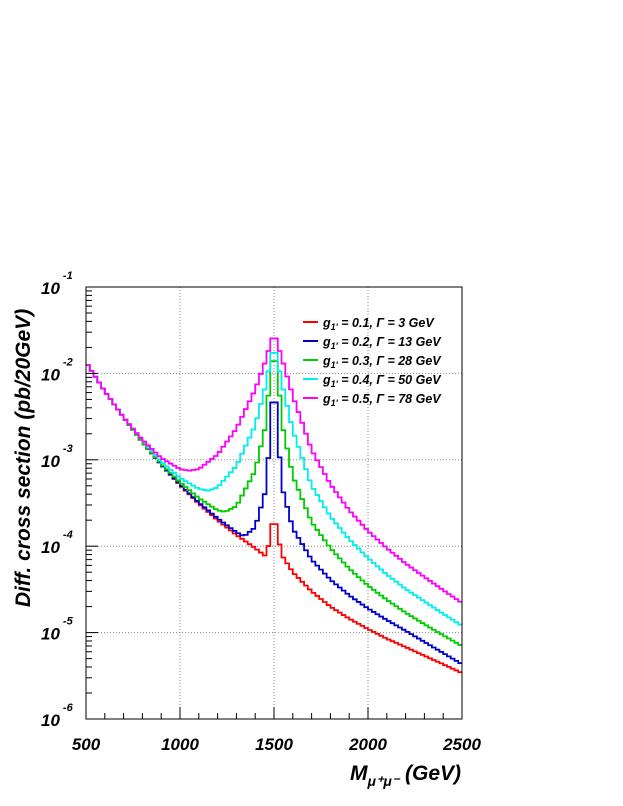 This screenshot has height=806, width=623. I want to click on legend-label-5: g1' = 0.5, Γ = 78 GeV, so click(382, 400).